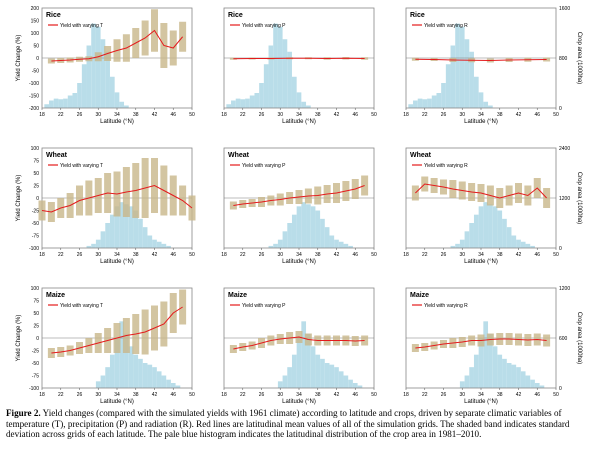 The height and width of the screenshot is (460, 605). I want to click on y2-axis-label: Crop area (1000ha), so click(579, 338).